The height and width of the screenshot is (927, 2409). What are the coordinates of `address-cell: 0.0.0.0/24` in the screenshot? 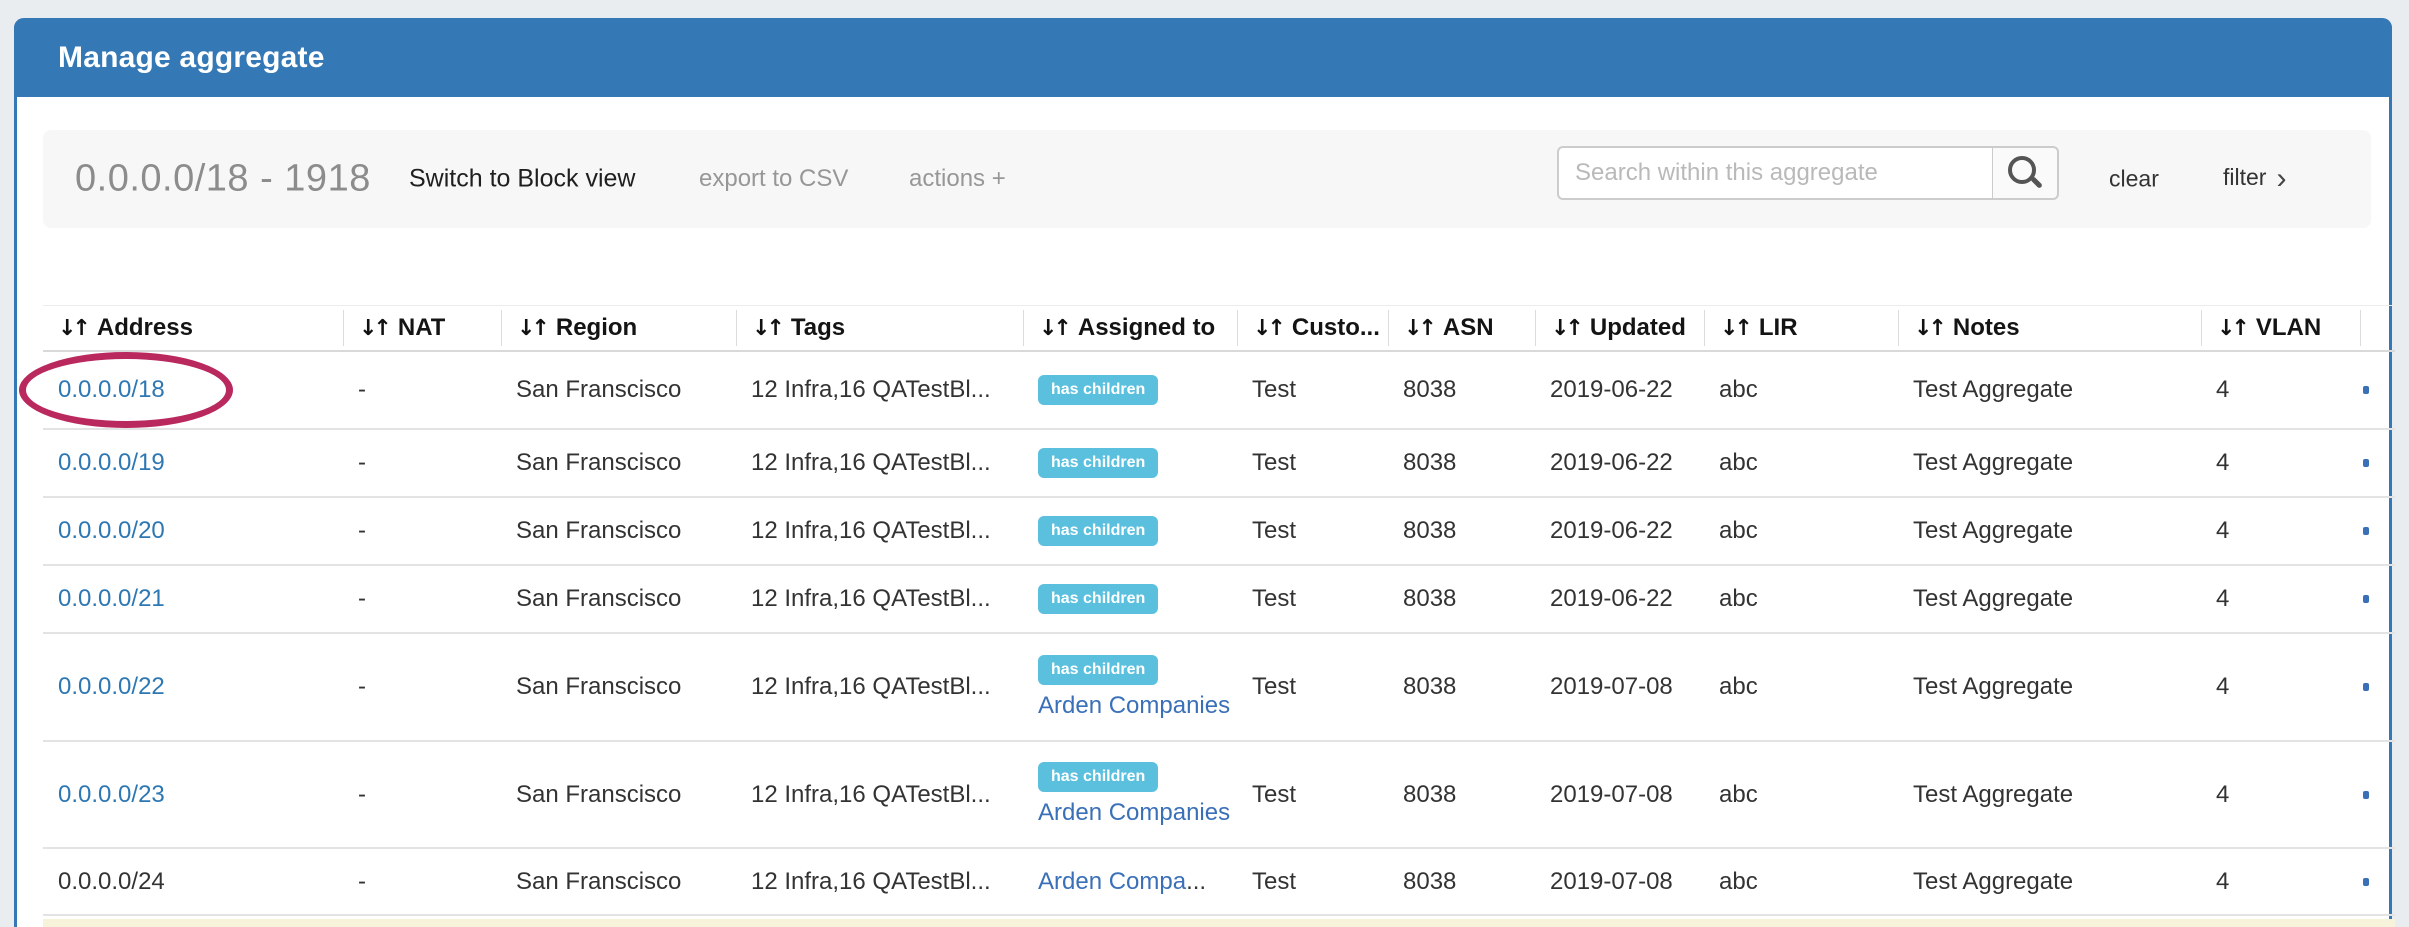 It's located at (193, 881).